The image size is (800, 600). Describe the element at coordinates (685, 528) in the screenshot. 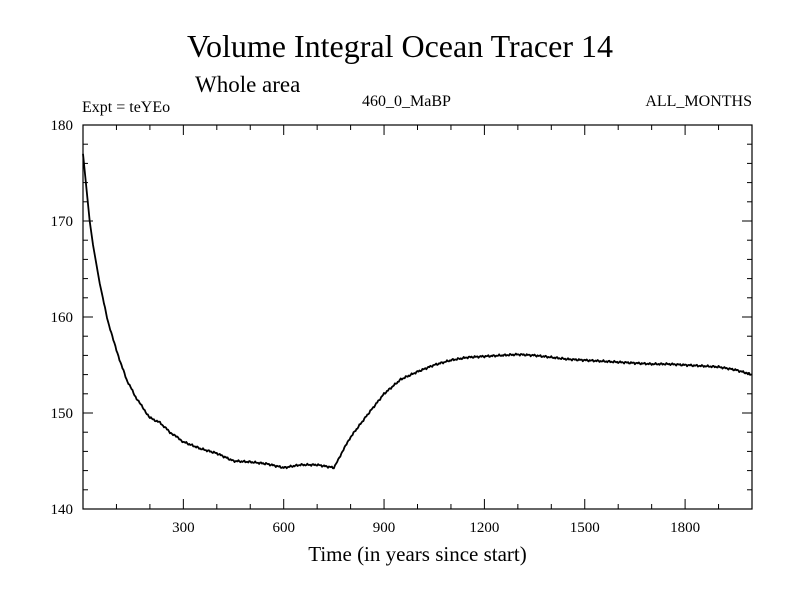

I see `x-tick-label: 1800` at that location.